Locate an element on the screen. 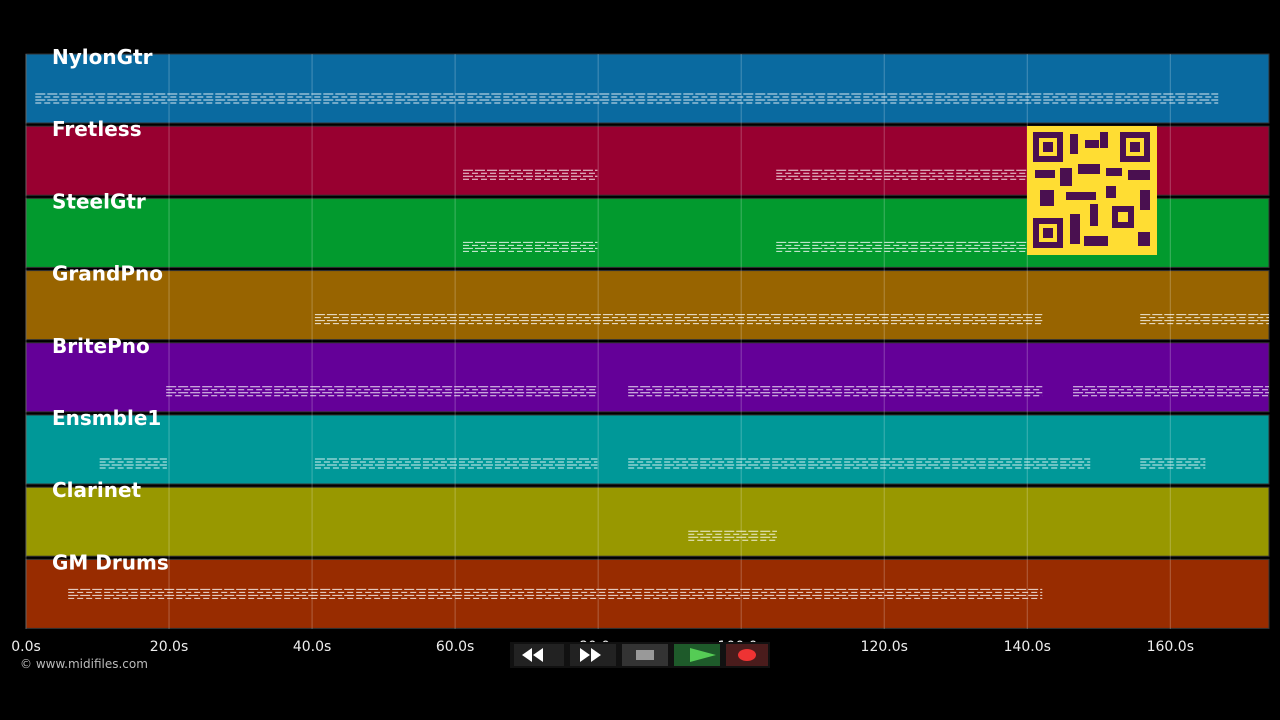 This screenshot has height=720, width=1280. track-name: GM Drums is located at coordinates (110, 562).